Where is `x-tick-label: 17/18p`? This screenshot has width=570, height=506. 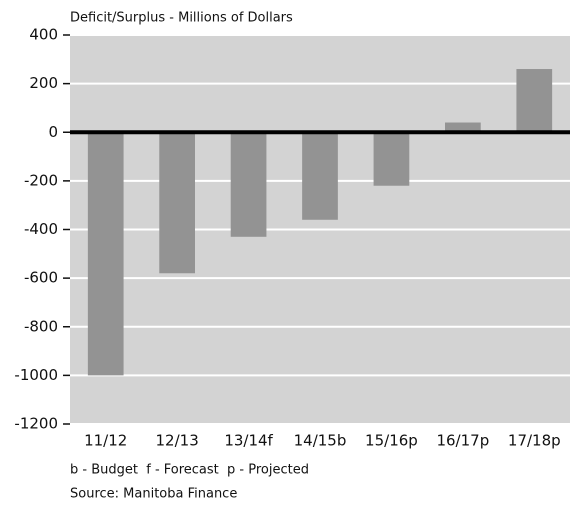
x-tick-label: 17/18p is located at coordinates (534, 441).